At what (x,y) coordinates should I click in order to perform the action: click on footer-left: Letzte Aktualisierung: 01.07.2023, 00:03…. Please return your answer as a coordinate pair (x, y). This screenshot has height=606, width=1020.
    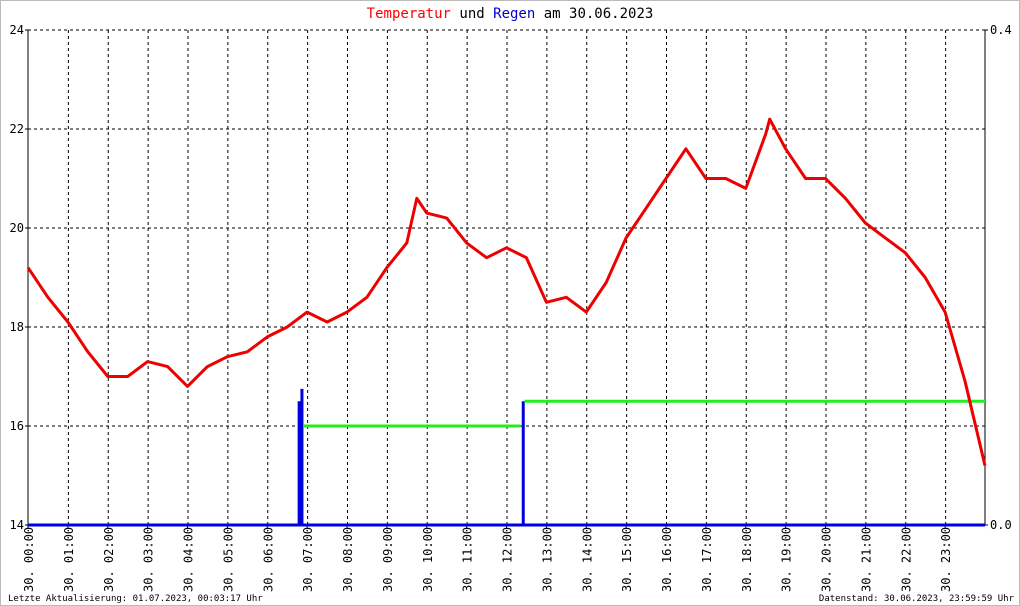
    Looking at the image, I should click on (135, 599).